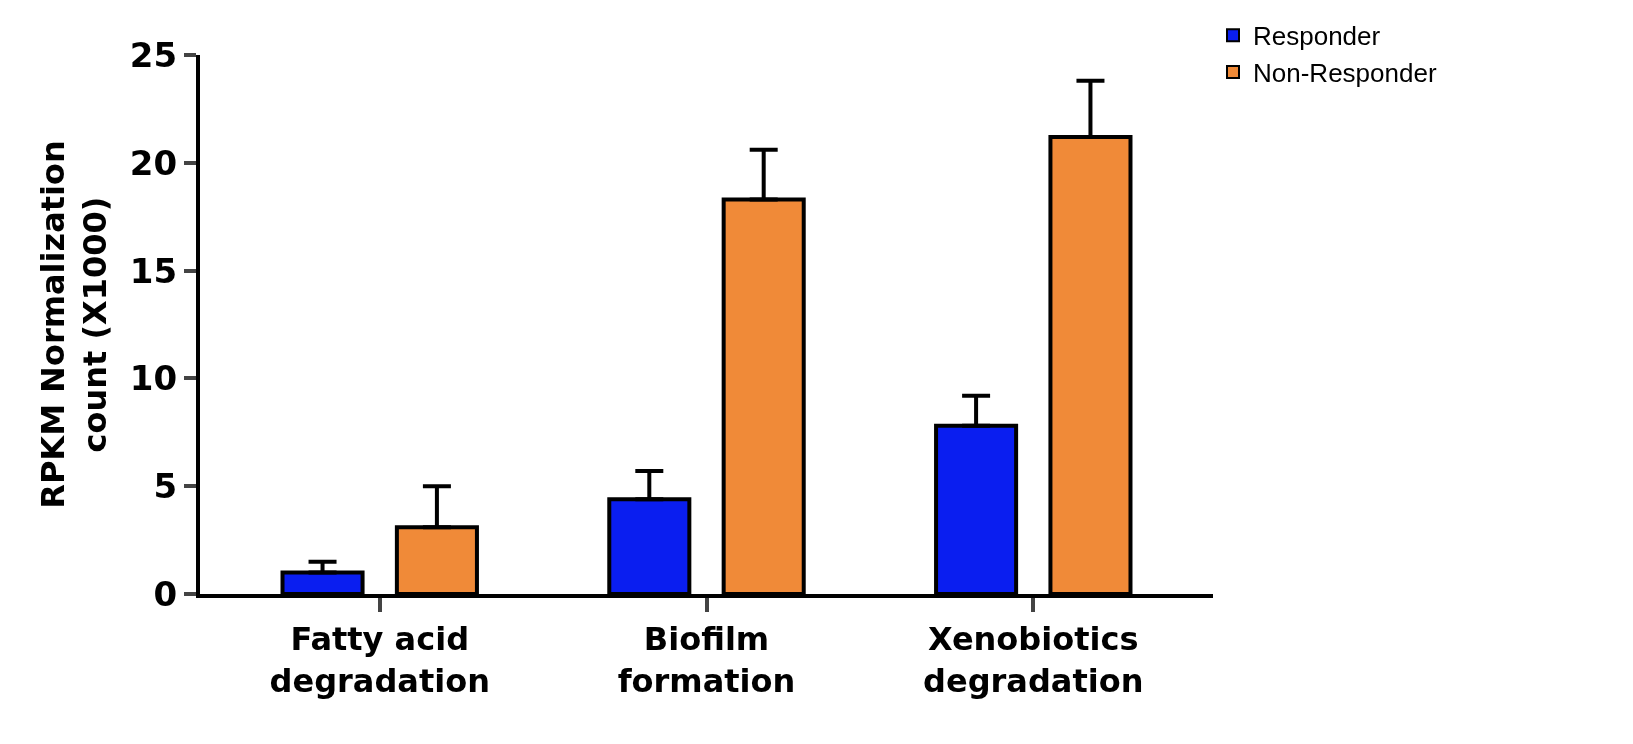 This screenshot has width=1633, height=744. What do you see at coordinates (1033, 660) in the screenshot?
I see `x-tick-label: Xenobiotics degradation` at bounding box center [1033, 660].